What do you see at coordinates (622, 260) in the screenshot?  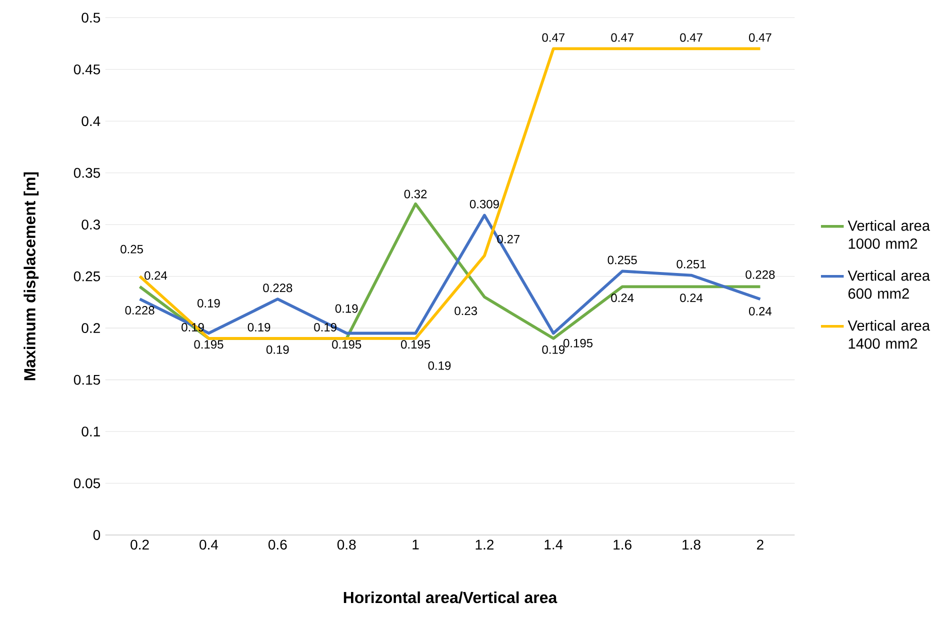 I see `data-label: 0.255` at bounding box center [622, 260].